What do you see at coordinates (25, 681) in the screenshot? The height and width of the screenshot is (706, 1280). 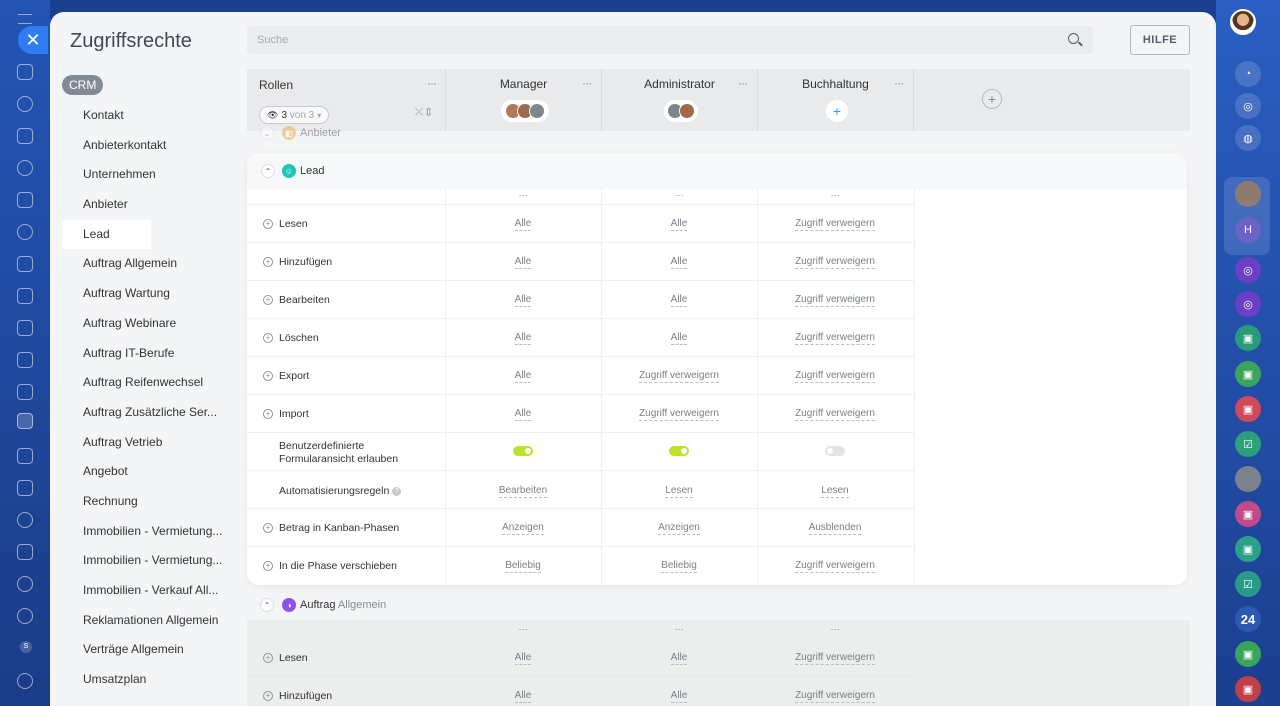 I see `settings-icon` at bounding box center [25, 681].